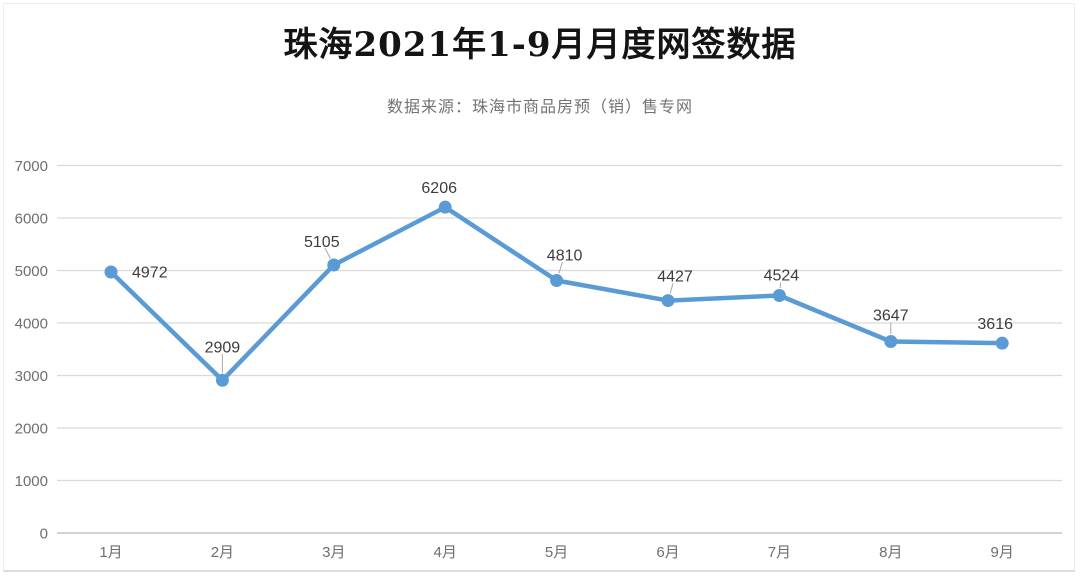 This screenshot has height=579, width=1080. I want to click on x-axis-tick-label: 3月, so click(333, 552).